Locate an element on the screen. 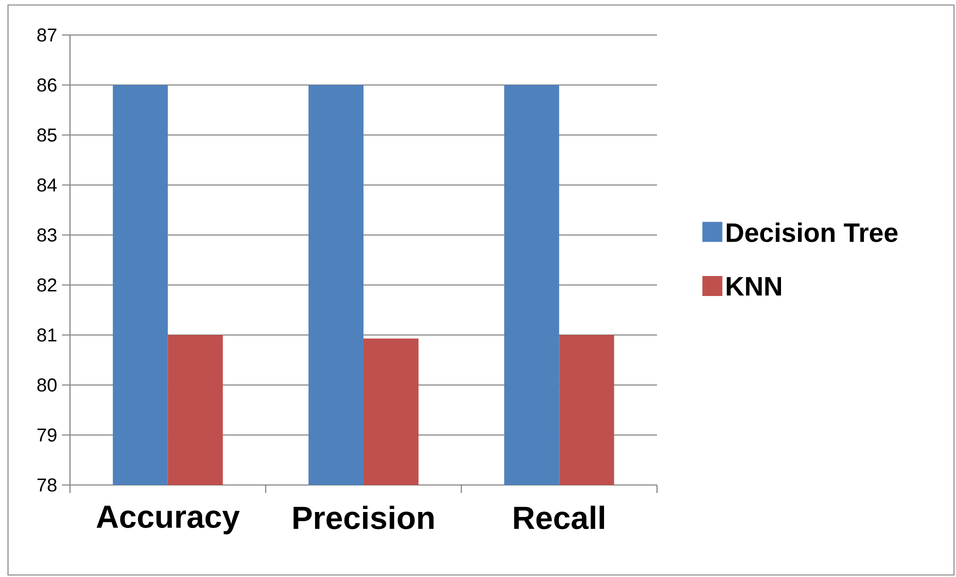 Image resolution: width=956 pixels, height=577 pixels. legend-label: KNN is located at coordinates (753, 286).